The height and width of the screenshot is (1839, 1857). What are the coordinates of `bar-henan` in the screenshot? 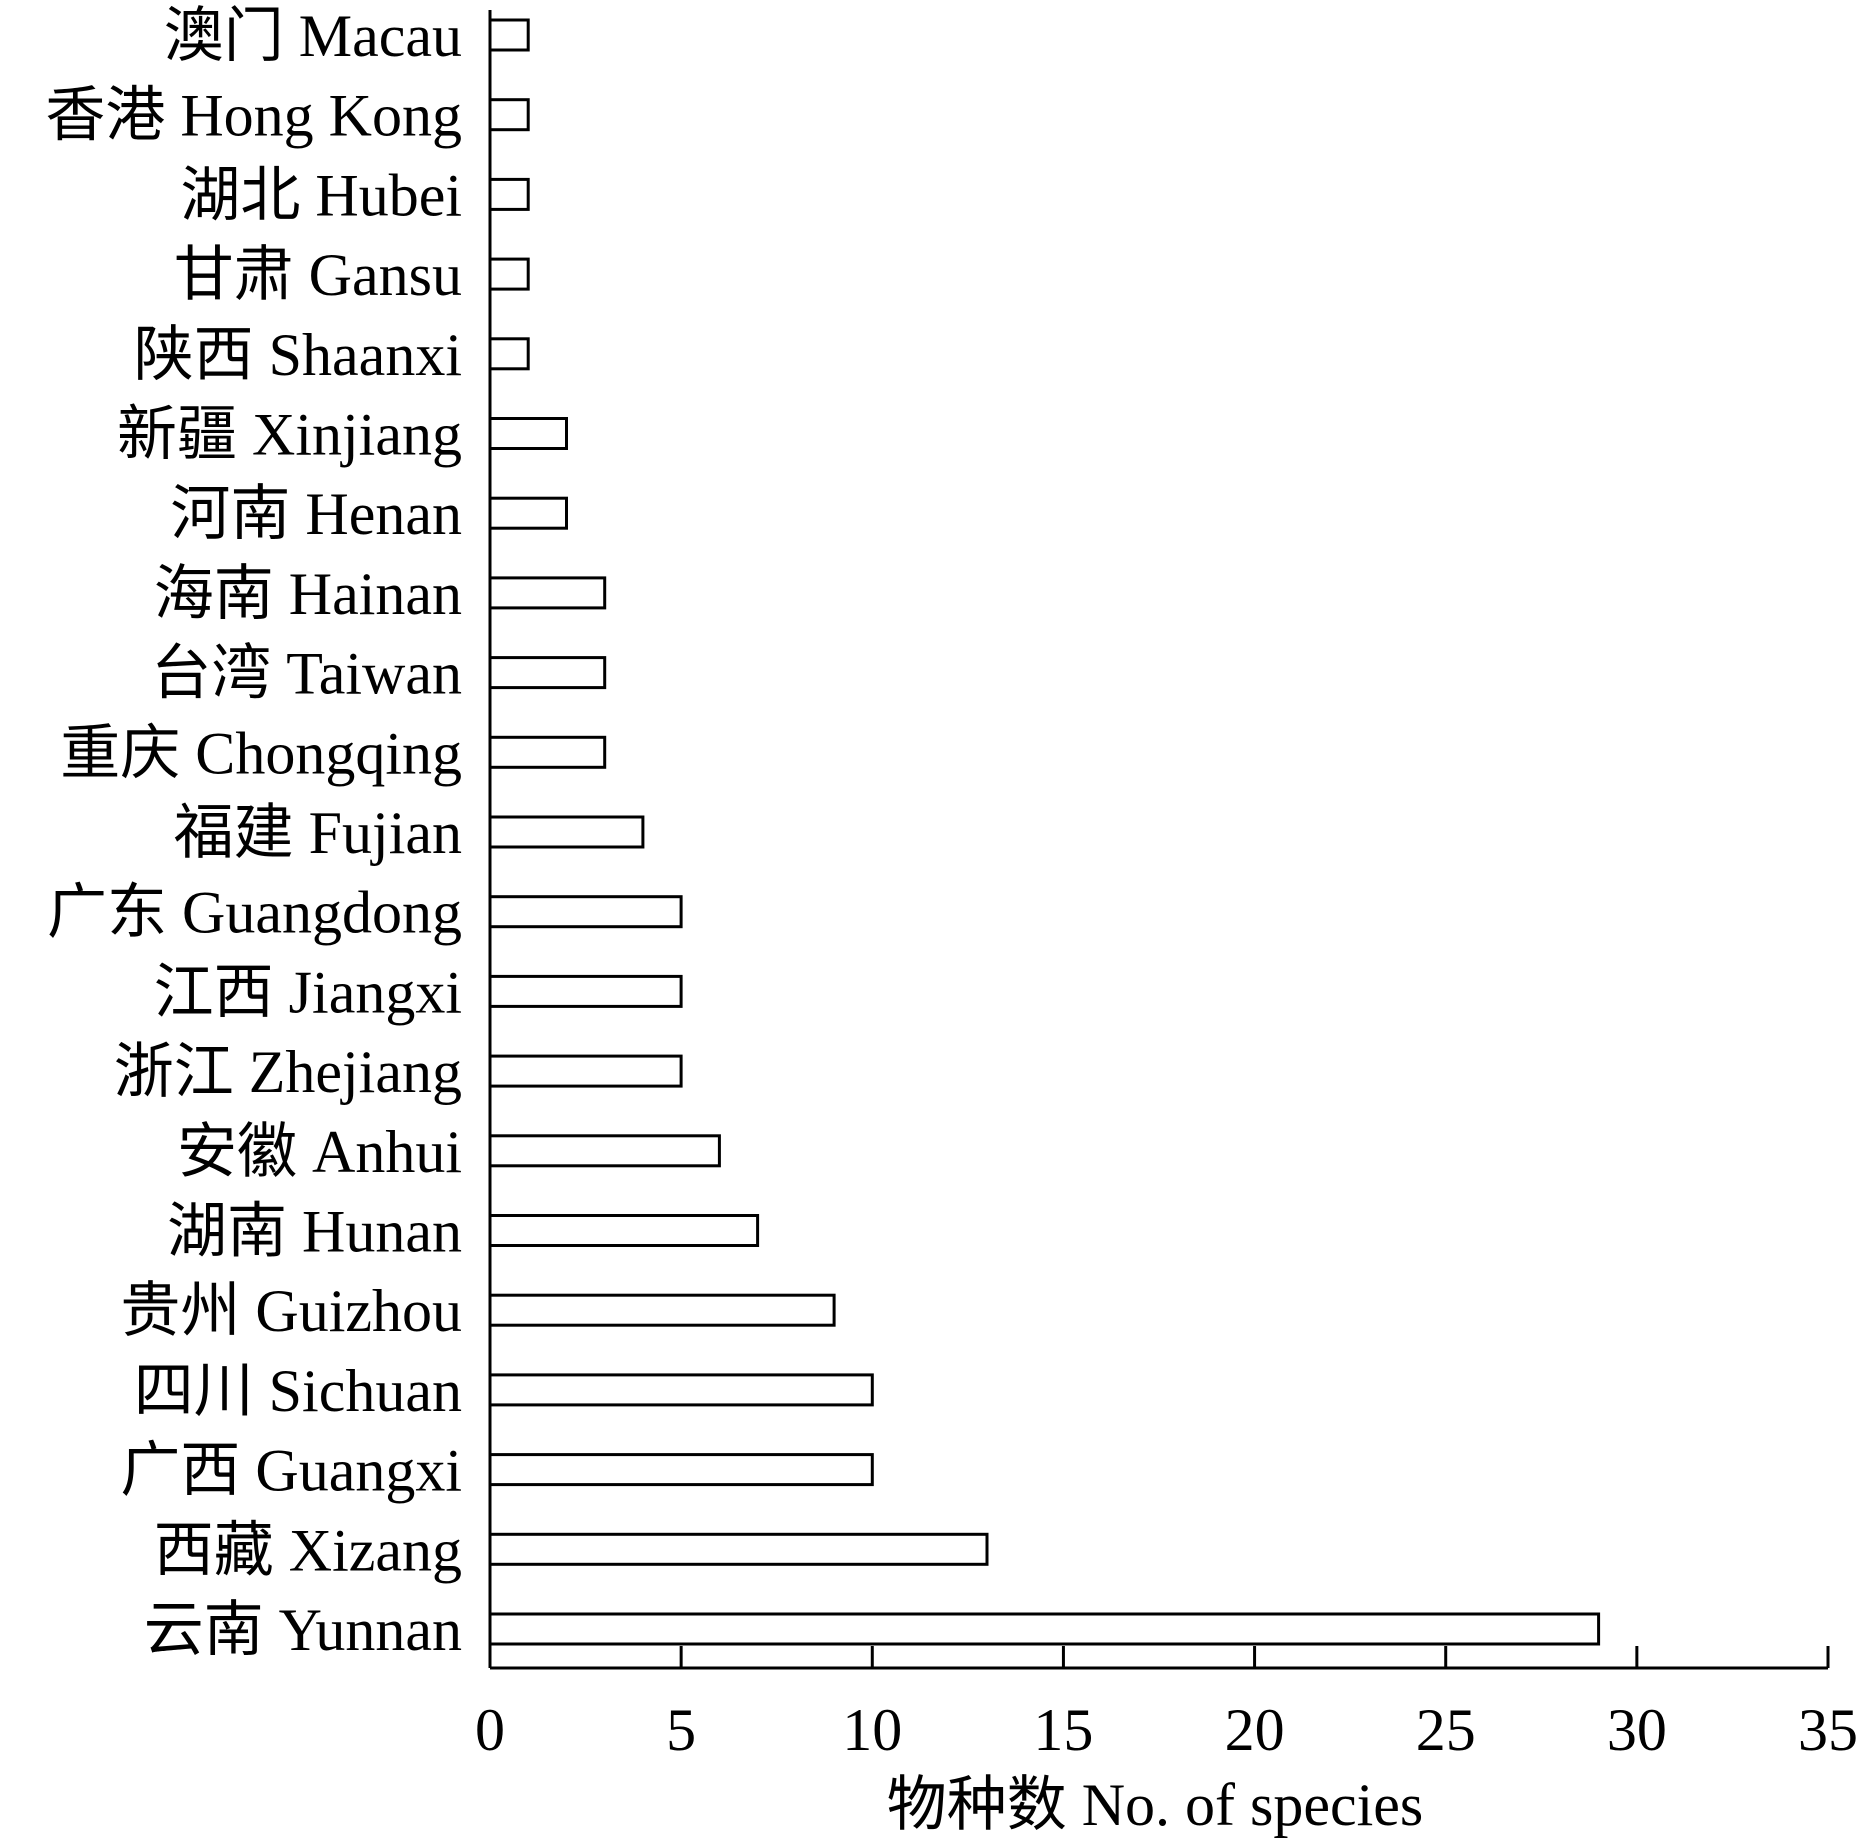 It's located at (528, 513).